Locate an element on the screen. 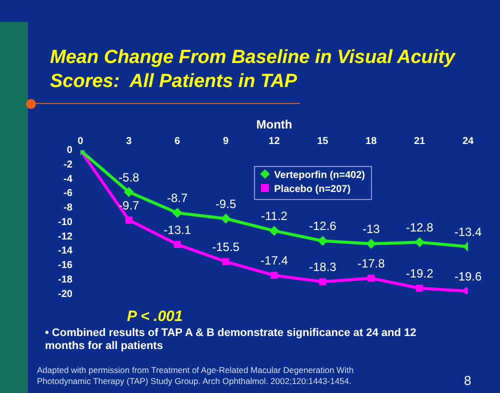  data-label: -13 is located at coordinates (371, 229).